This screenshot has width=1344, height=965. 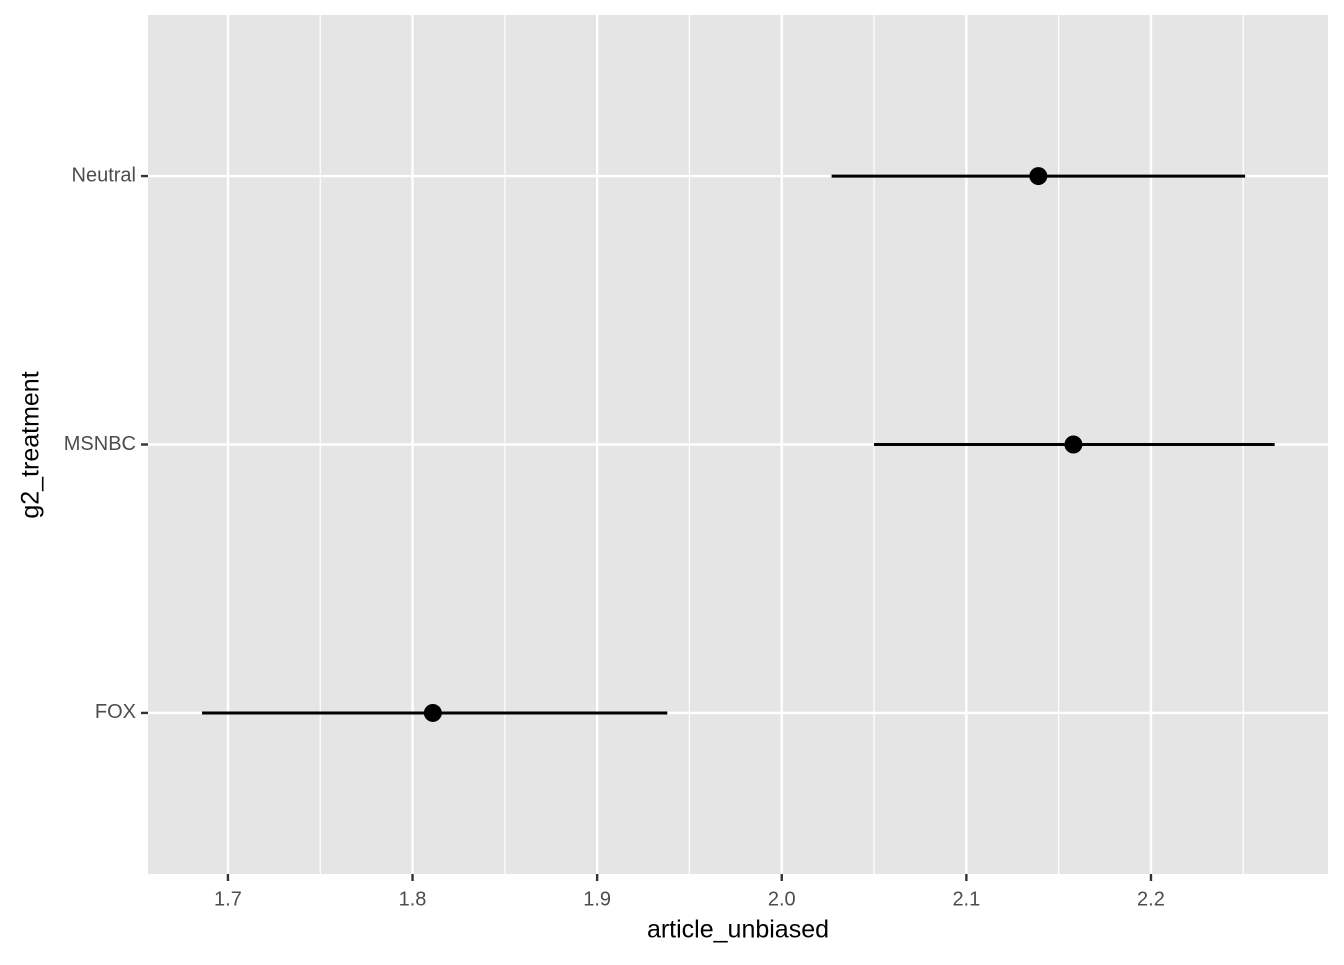 I want to click on x-tick-label: 1.7, so click(x=228, y=899).